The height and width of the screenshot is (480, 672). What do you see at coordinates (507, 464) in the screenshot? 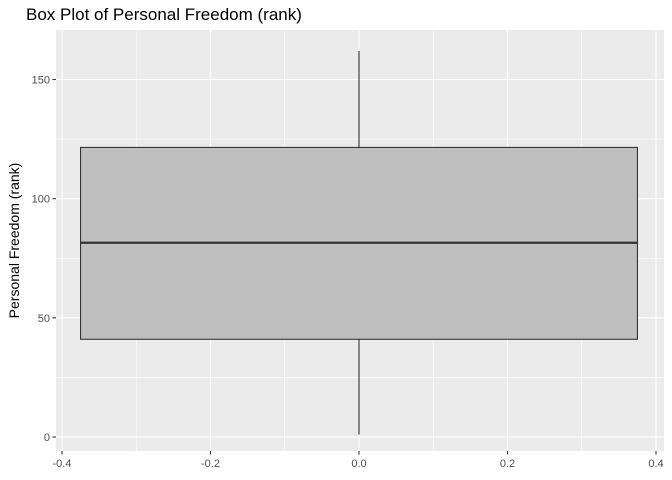
I see `x-tick-label: 0.2` at bounding box center [507, 464].